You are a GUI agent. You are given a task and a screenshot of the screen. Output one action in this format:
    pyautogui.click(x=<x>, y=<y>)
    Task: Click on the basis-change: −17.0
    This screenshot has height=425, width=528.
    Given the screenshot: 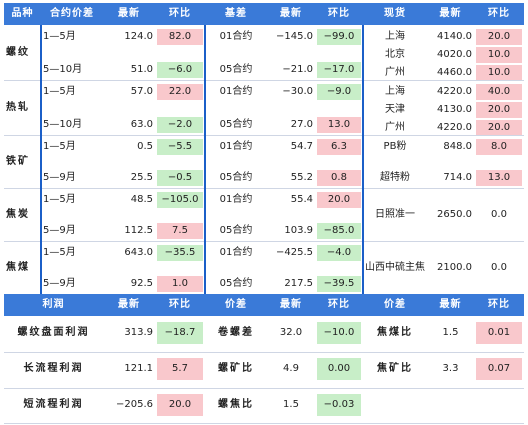 What is the action you would take?
    pyautogui.click(x=339, y=70)
    